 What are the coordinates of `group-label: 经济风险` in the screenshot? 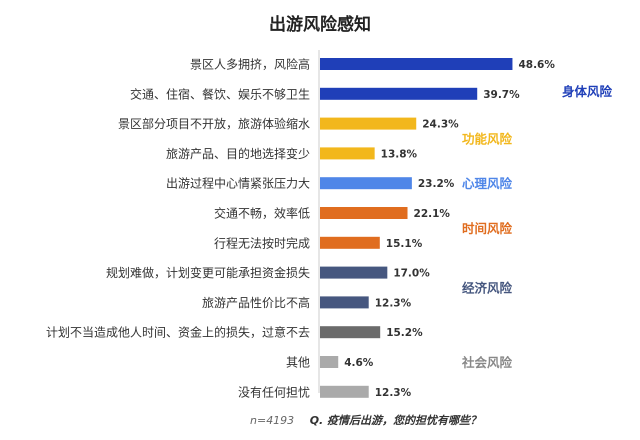 It's located at (487, 288).